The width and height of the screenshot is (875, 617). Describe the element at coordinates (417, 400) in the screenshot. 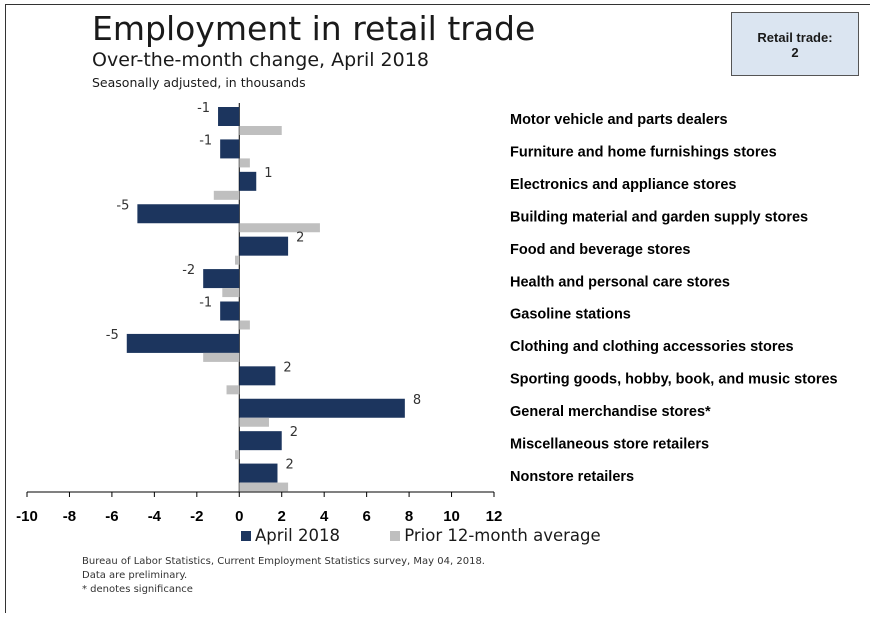

I see `data-label: 8` at that location.